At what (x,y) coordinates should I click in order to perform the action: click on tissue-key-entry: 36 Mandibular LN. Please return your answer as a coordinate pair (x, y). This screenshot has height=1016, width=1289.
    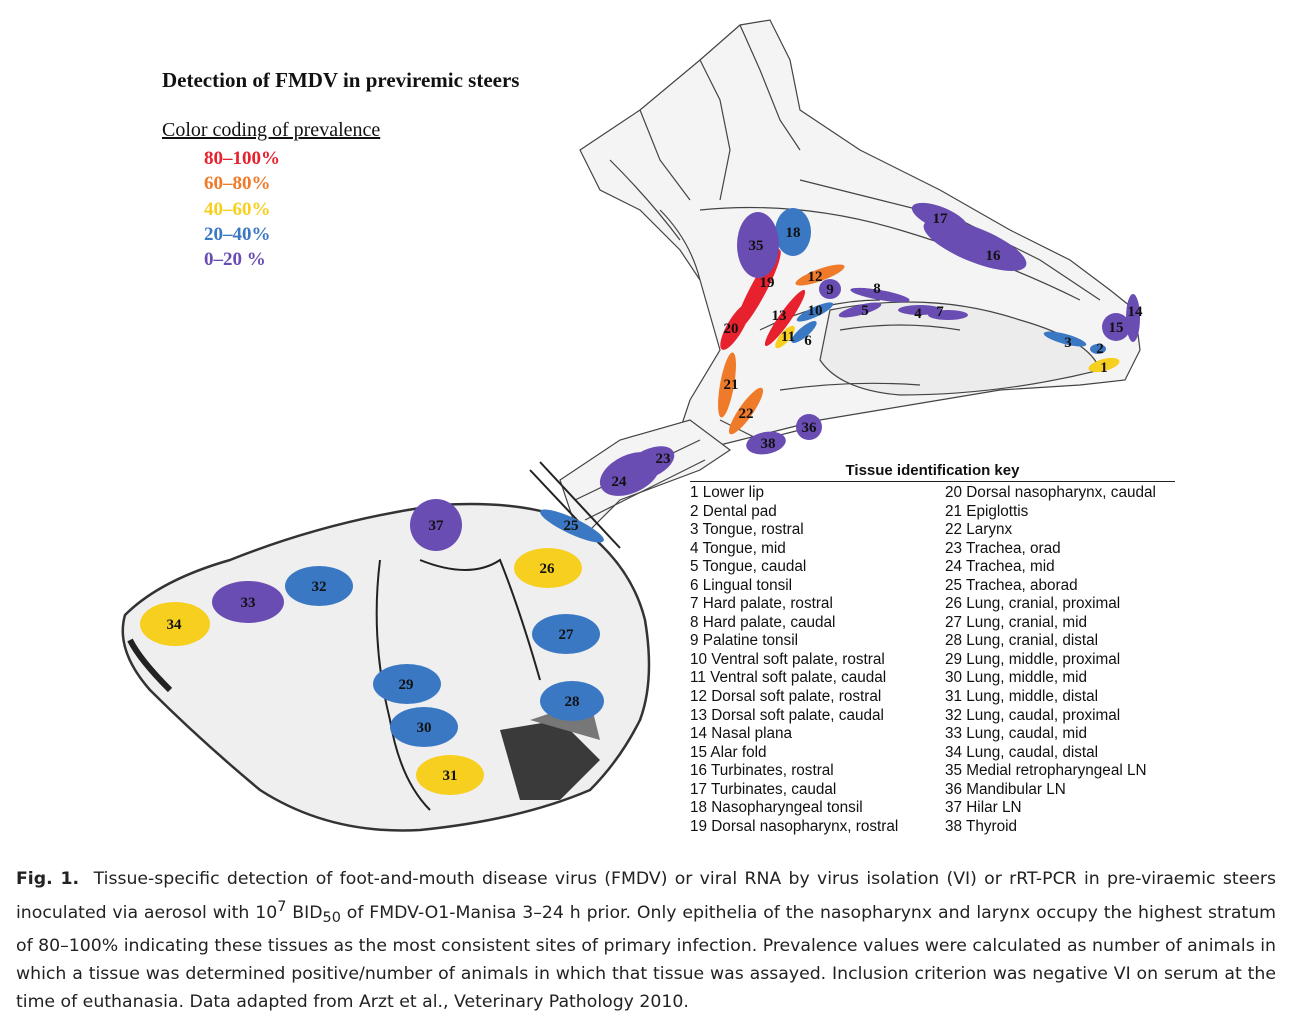
    Looking at the image, I should click on (1005, 789).